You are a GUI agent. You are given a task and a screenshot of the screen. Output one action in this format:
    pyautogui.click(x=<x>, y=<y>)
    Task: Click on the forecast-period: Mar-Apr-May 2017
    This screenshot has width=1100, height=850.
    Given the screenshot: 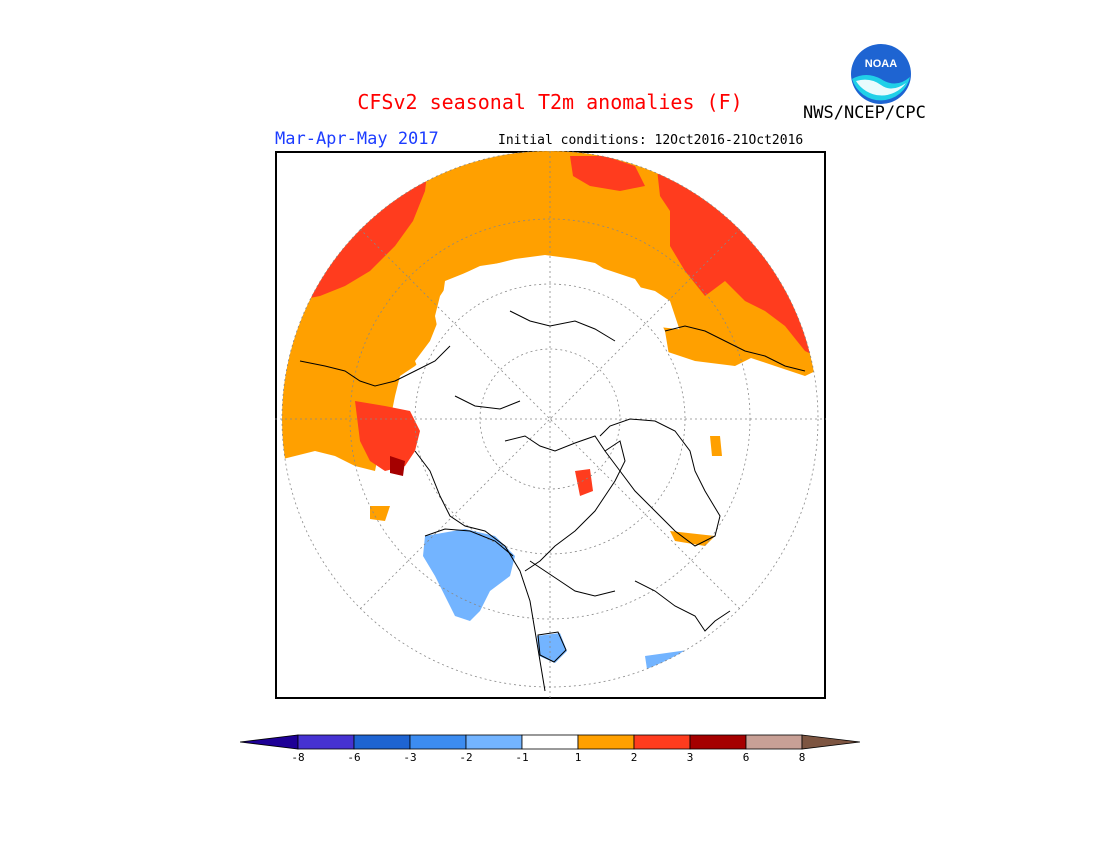 What is the action you would take?
    pyautogui.click(x=357, y=139)
    